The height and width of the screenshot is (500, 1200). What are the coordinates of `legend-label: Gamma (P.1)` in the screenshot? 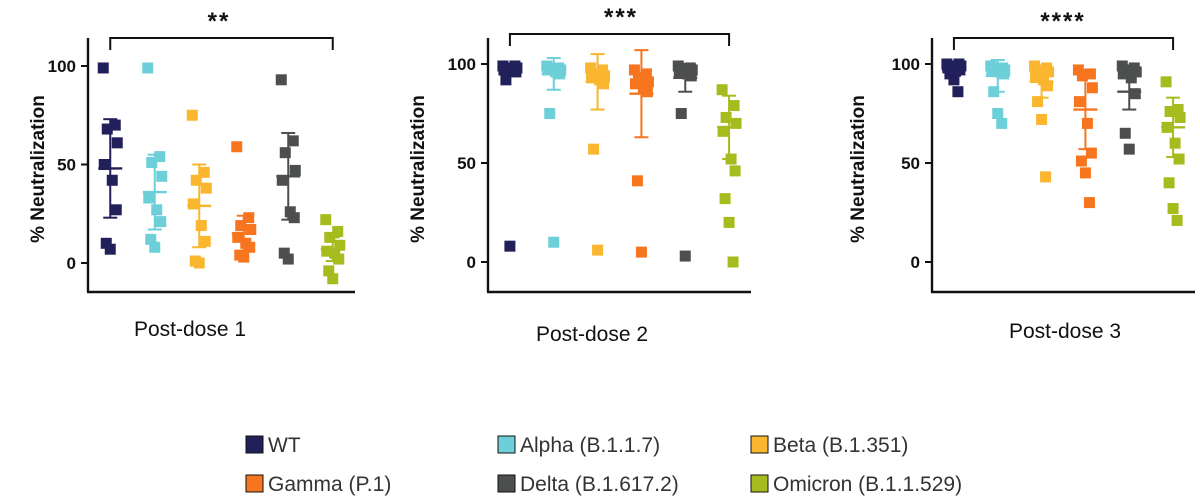 It's located at (329, 484).